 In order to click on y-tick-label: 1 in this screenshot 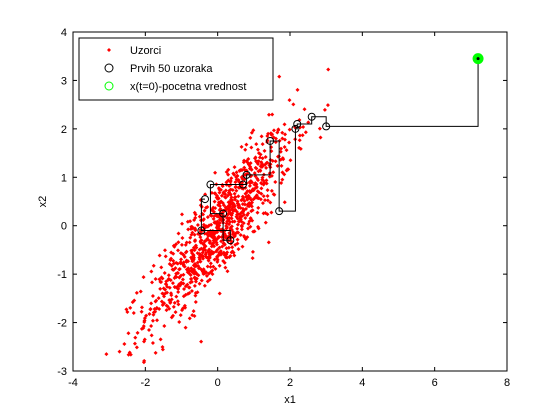, I will do `click(64, 178)`.